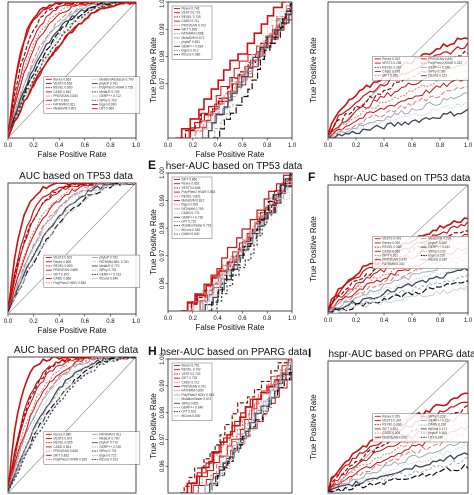 Image resolution: width=474 pixels, height=495 pixels. What do you see at coordinates (393, 264) in the screenshot?
I see `legend-entry: FATHMM 0.302` at bounding box center [393, 264].